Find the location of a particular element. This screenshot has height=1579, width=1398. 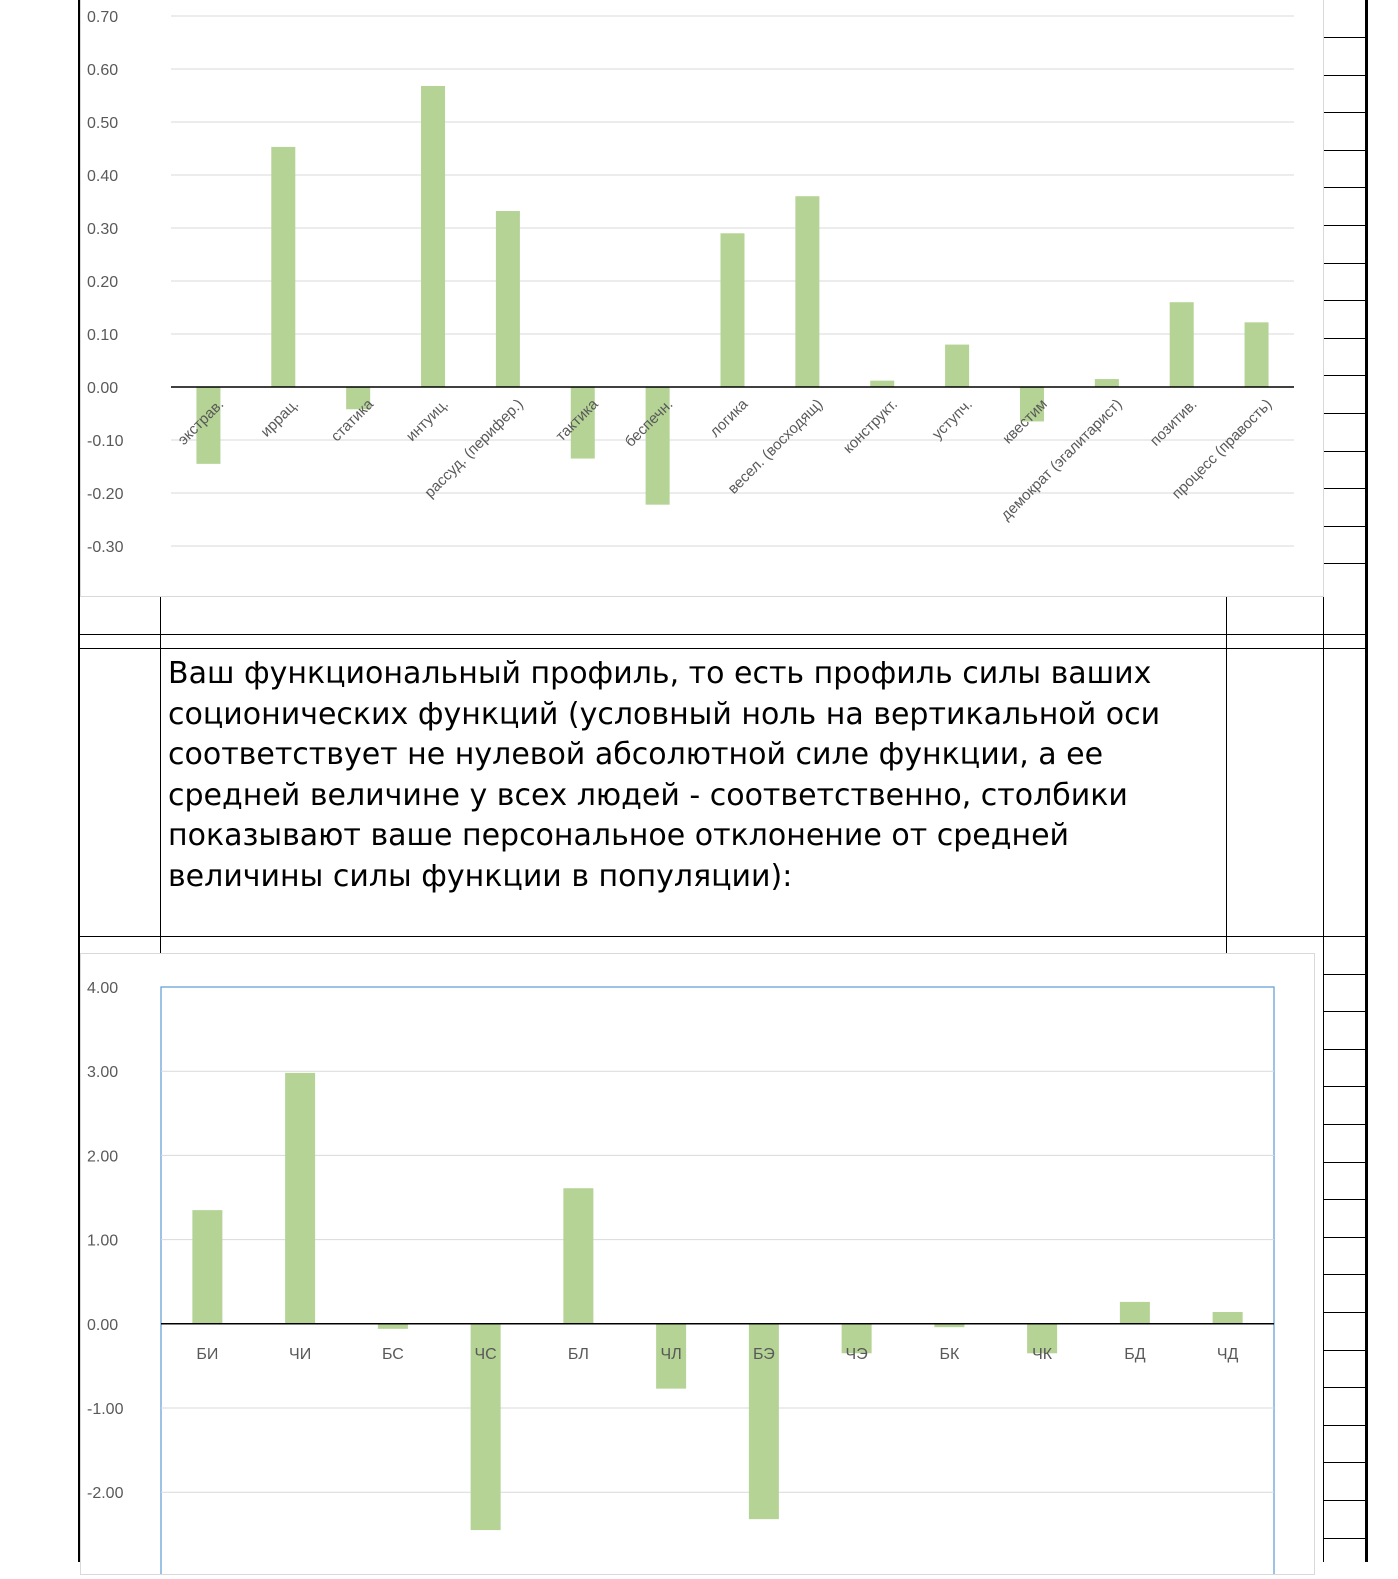

y-tick-label: -0.30 is located at coordinates (105, 547).